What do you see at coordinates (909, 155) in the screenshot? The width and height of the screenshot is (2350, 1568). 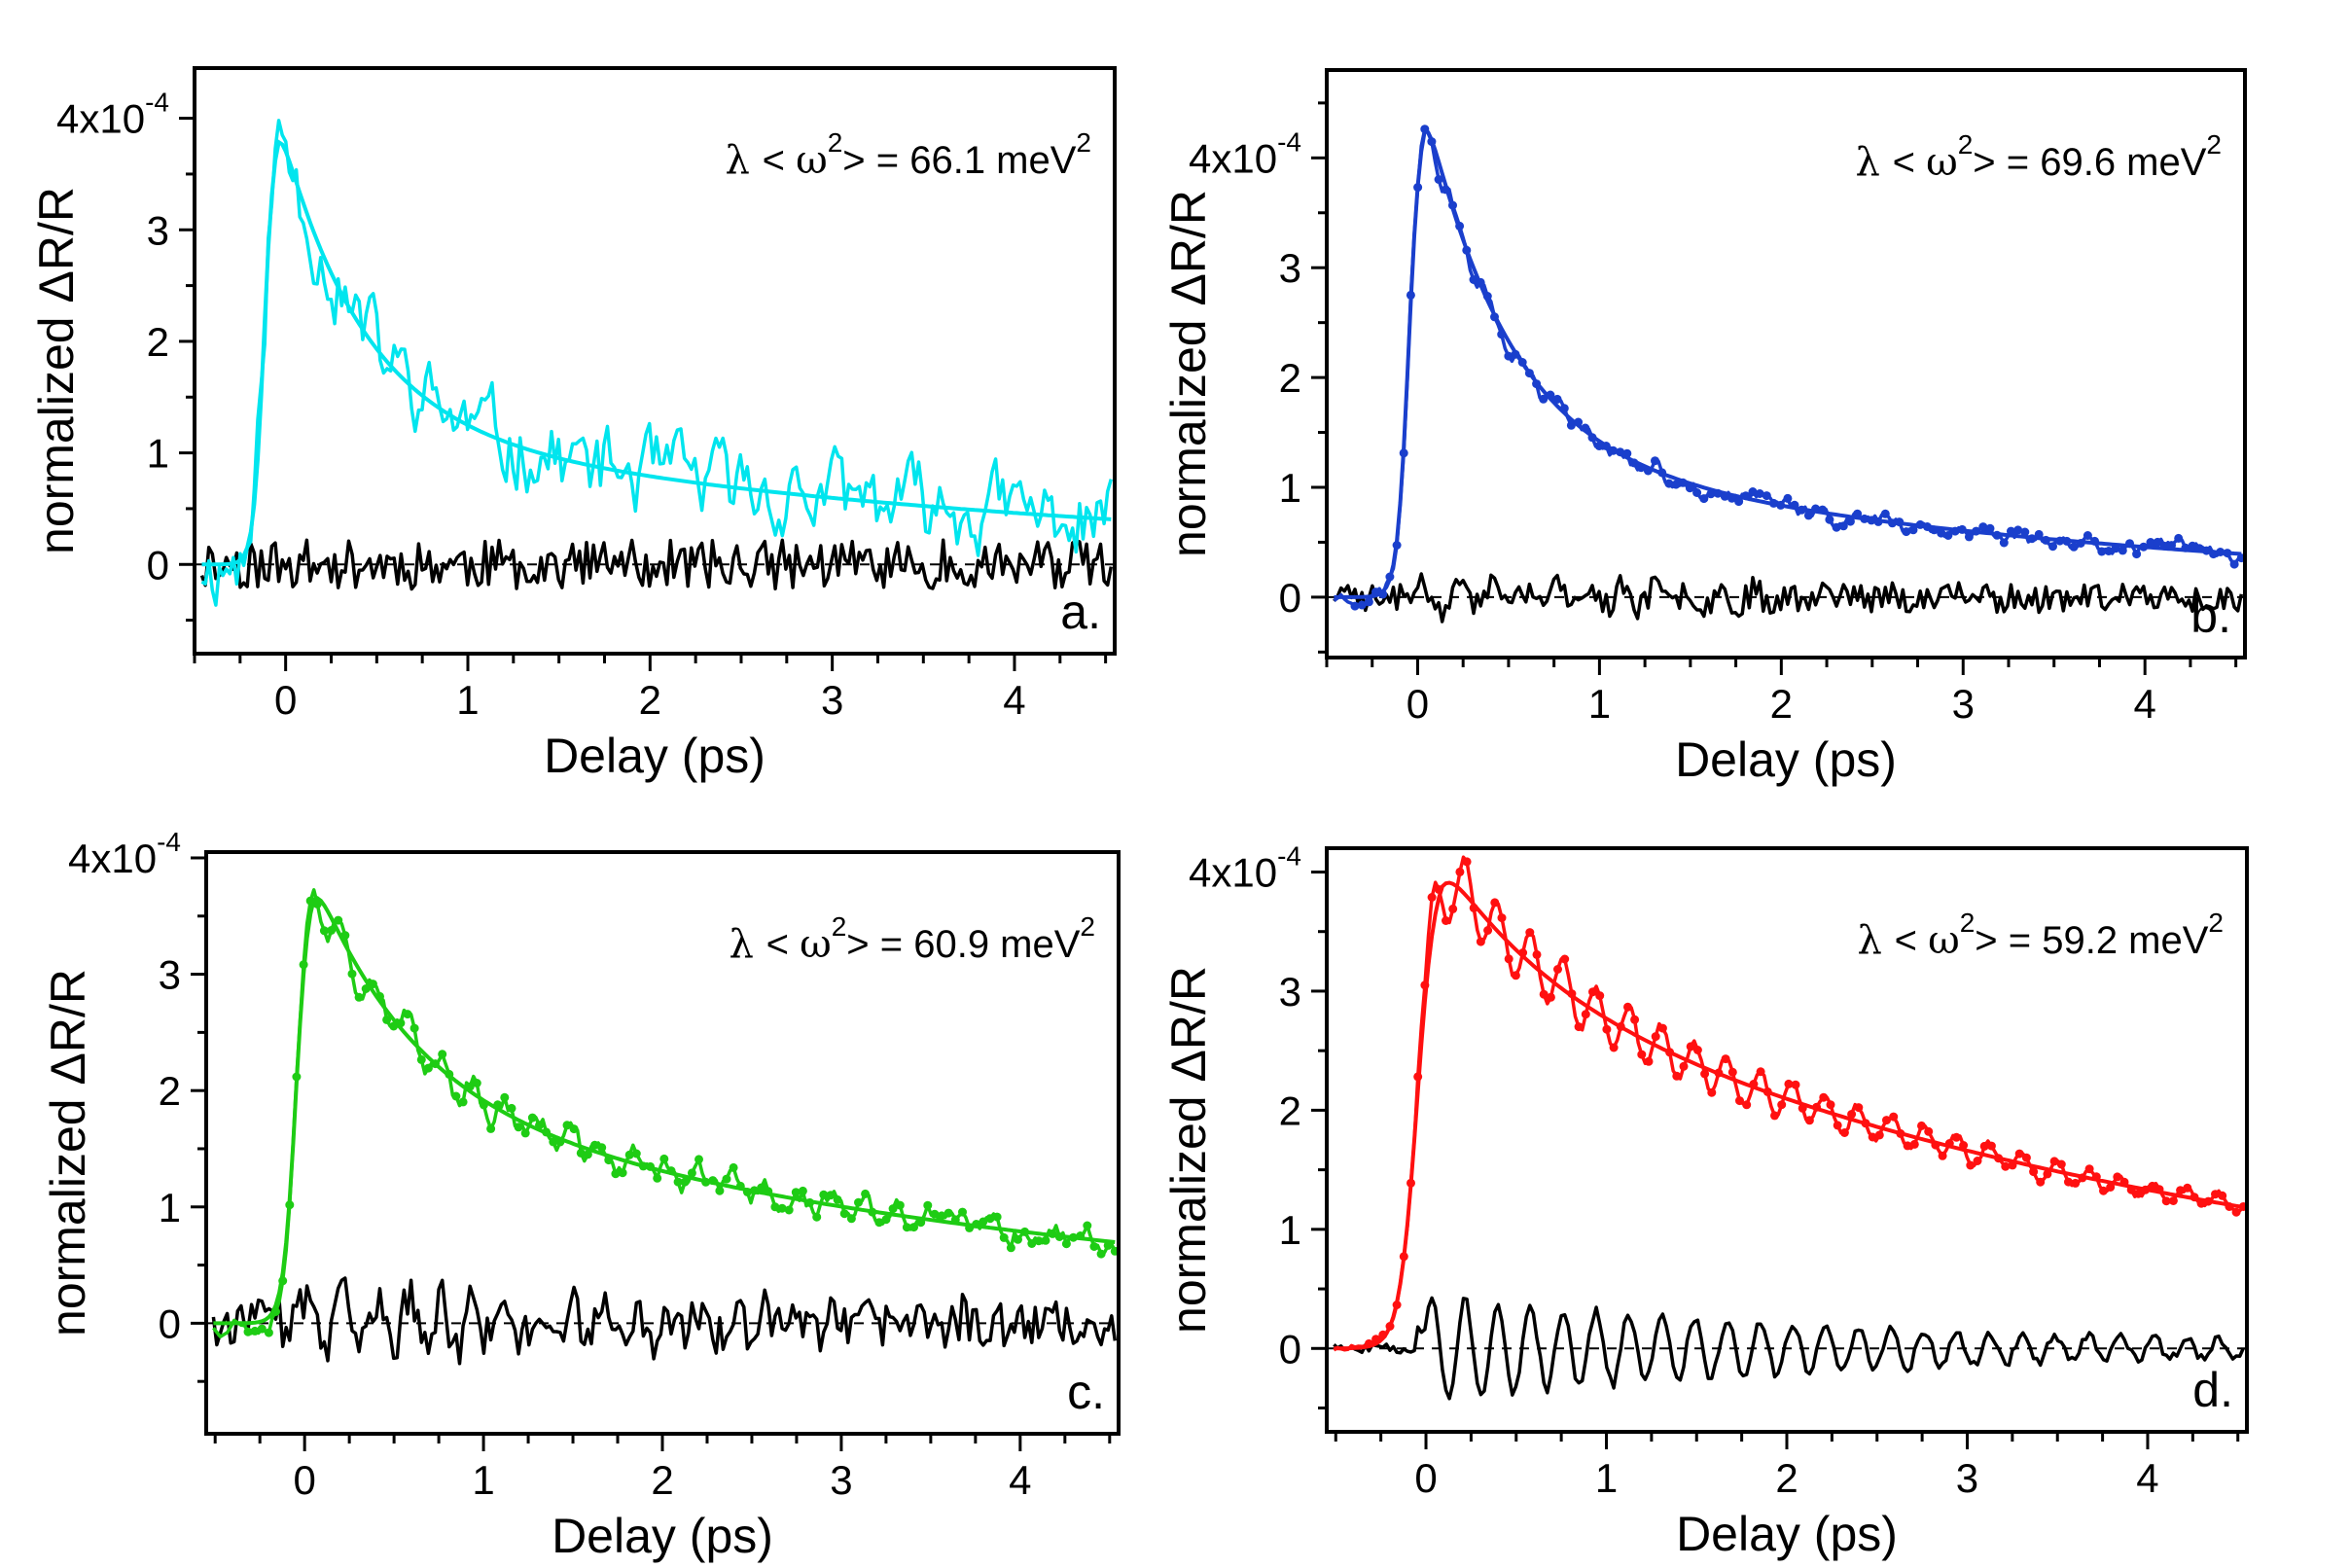 I see `lambda-omega-annotation: λ < ω2> = 66.1 meV2` at bounding box center [909, 155].